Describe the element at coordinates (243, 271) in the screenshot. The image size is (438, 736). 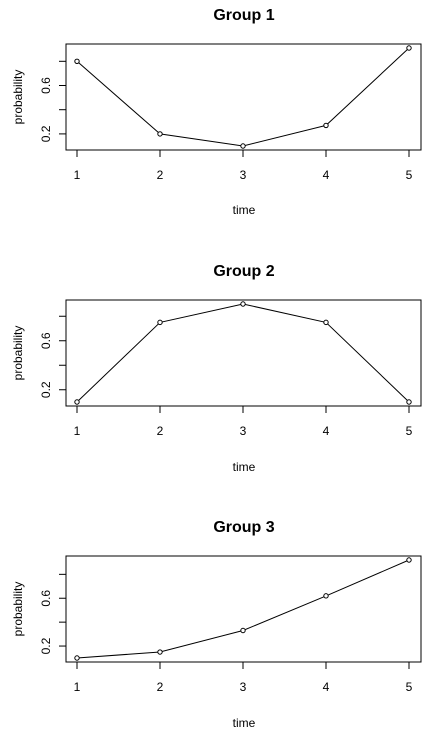
I see `chart-title: Group 2` at that location.